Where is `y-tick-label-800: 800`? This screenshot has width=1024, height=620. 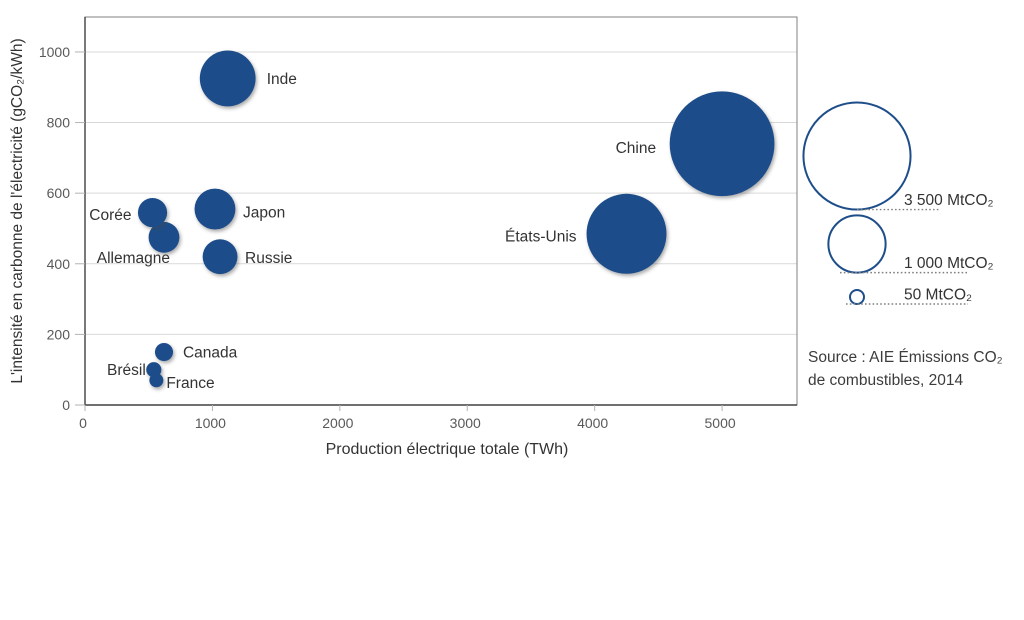 y-tick-label-800: 800 is located at coordinates (59, 123).